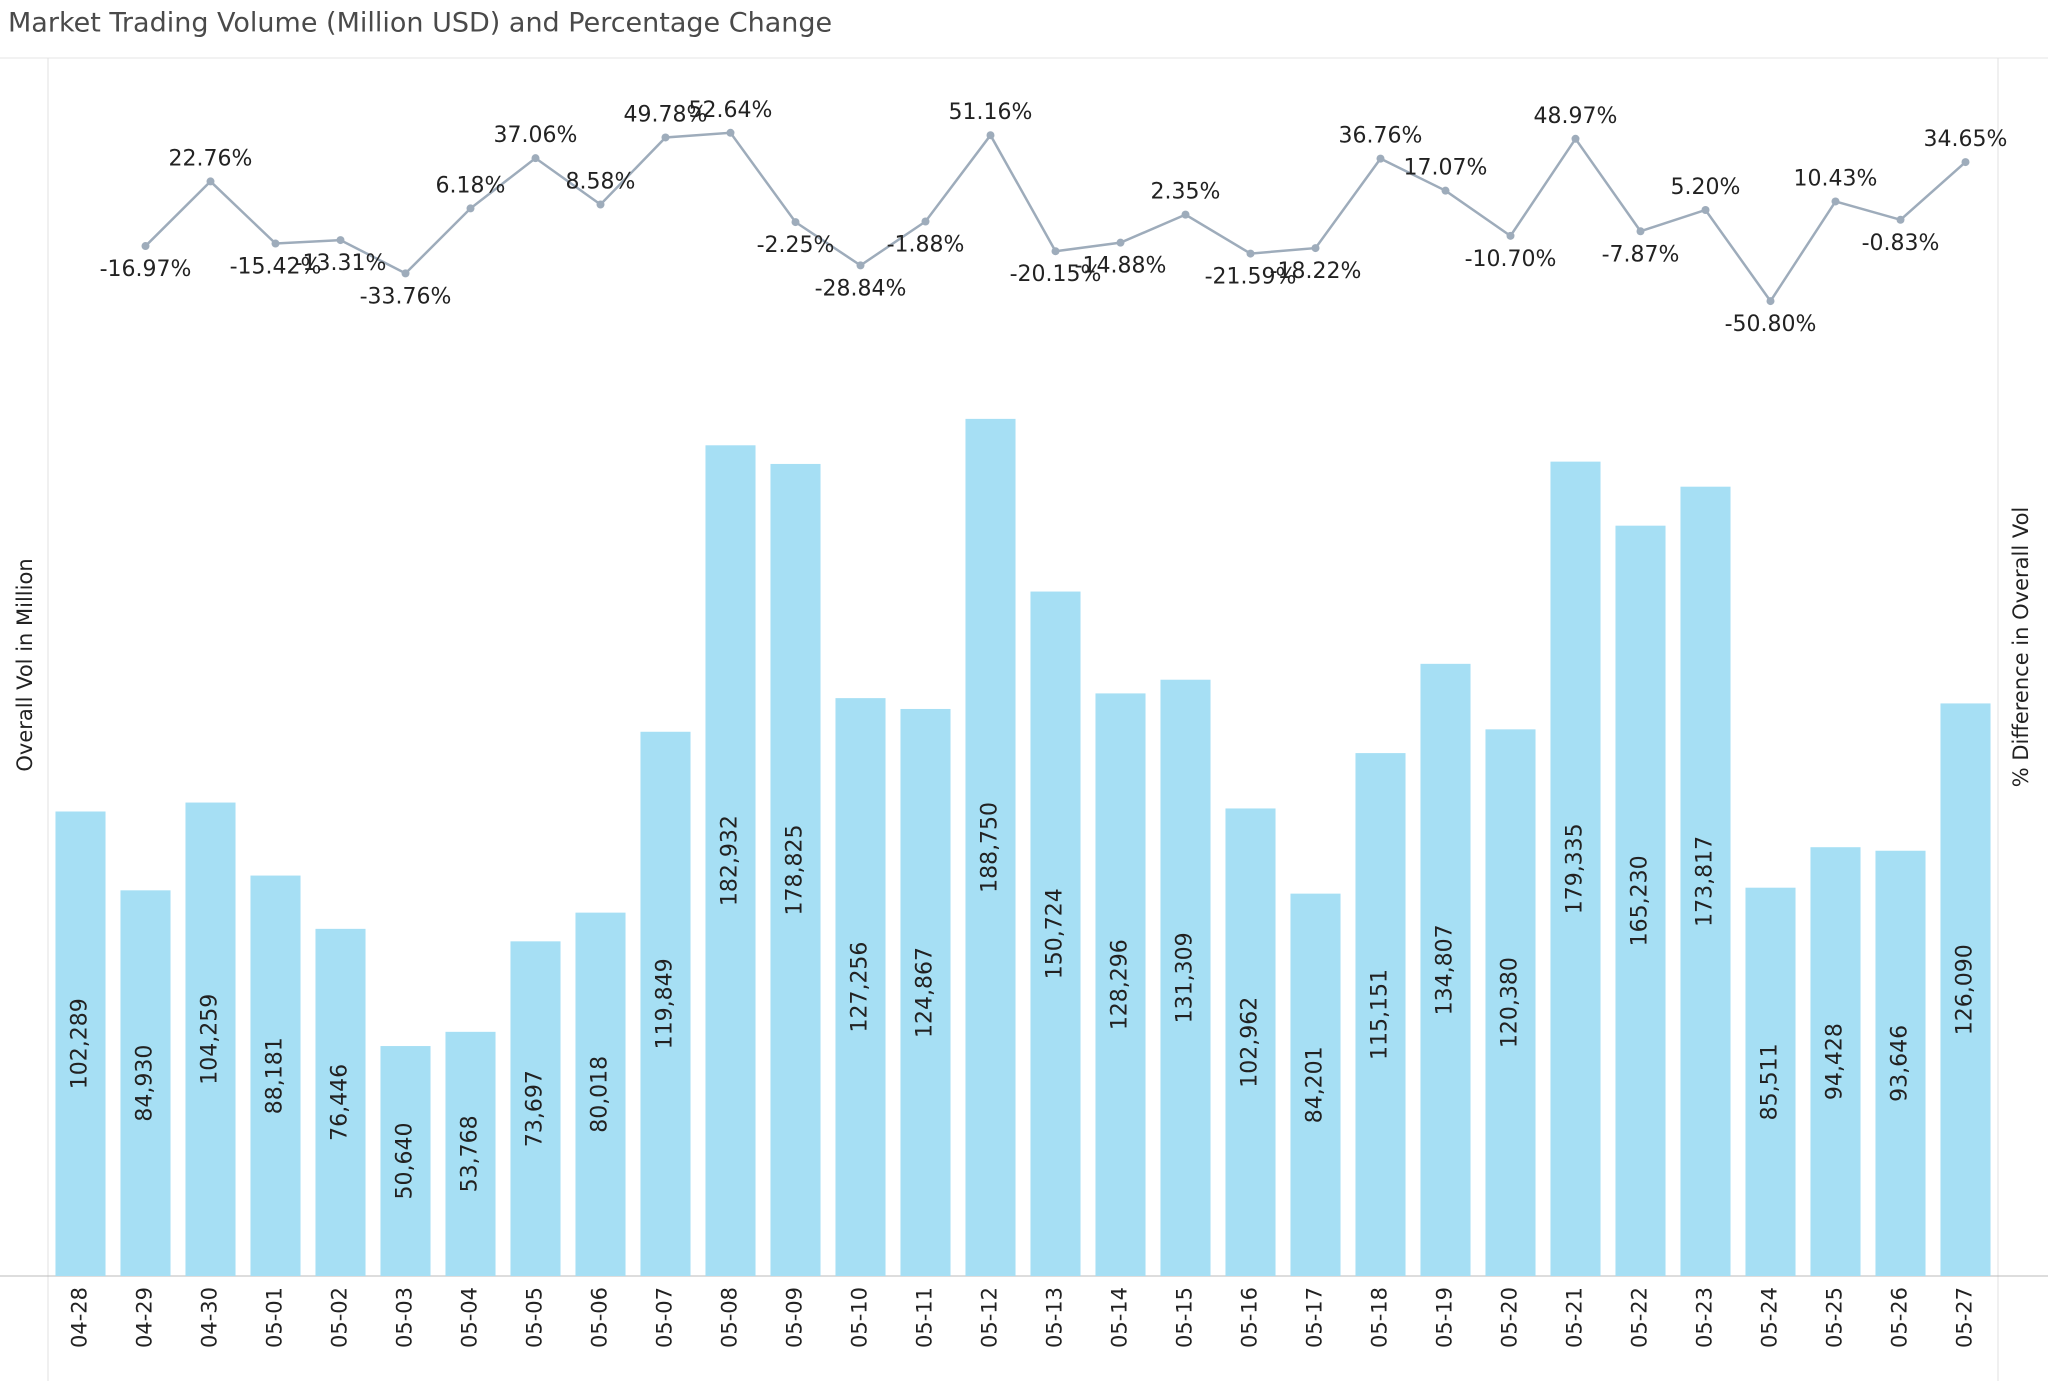  What do you see at coordinates (665, 1003) in the screenshot?
I see `bar-value-label: 119,849` at bounding box center [665, 1003].